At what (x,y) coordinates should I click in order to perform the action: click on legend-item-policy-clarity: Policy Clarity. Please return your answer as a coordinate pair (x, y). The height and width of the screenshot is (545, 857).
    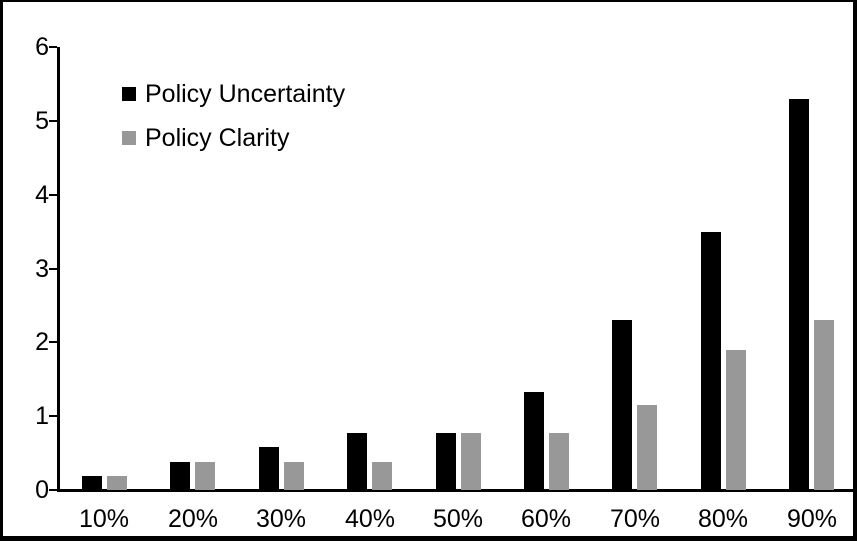
    Looking at the image, I should click on (233, 138).